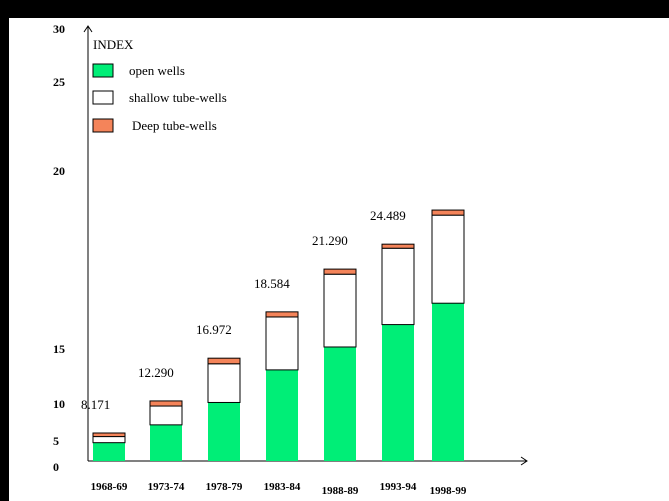  I want to click on y-axis-arrow, so click(88, 29).